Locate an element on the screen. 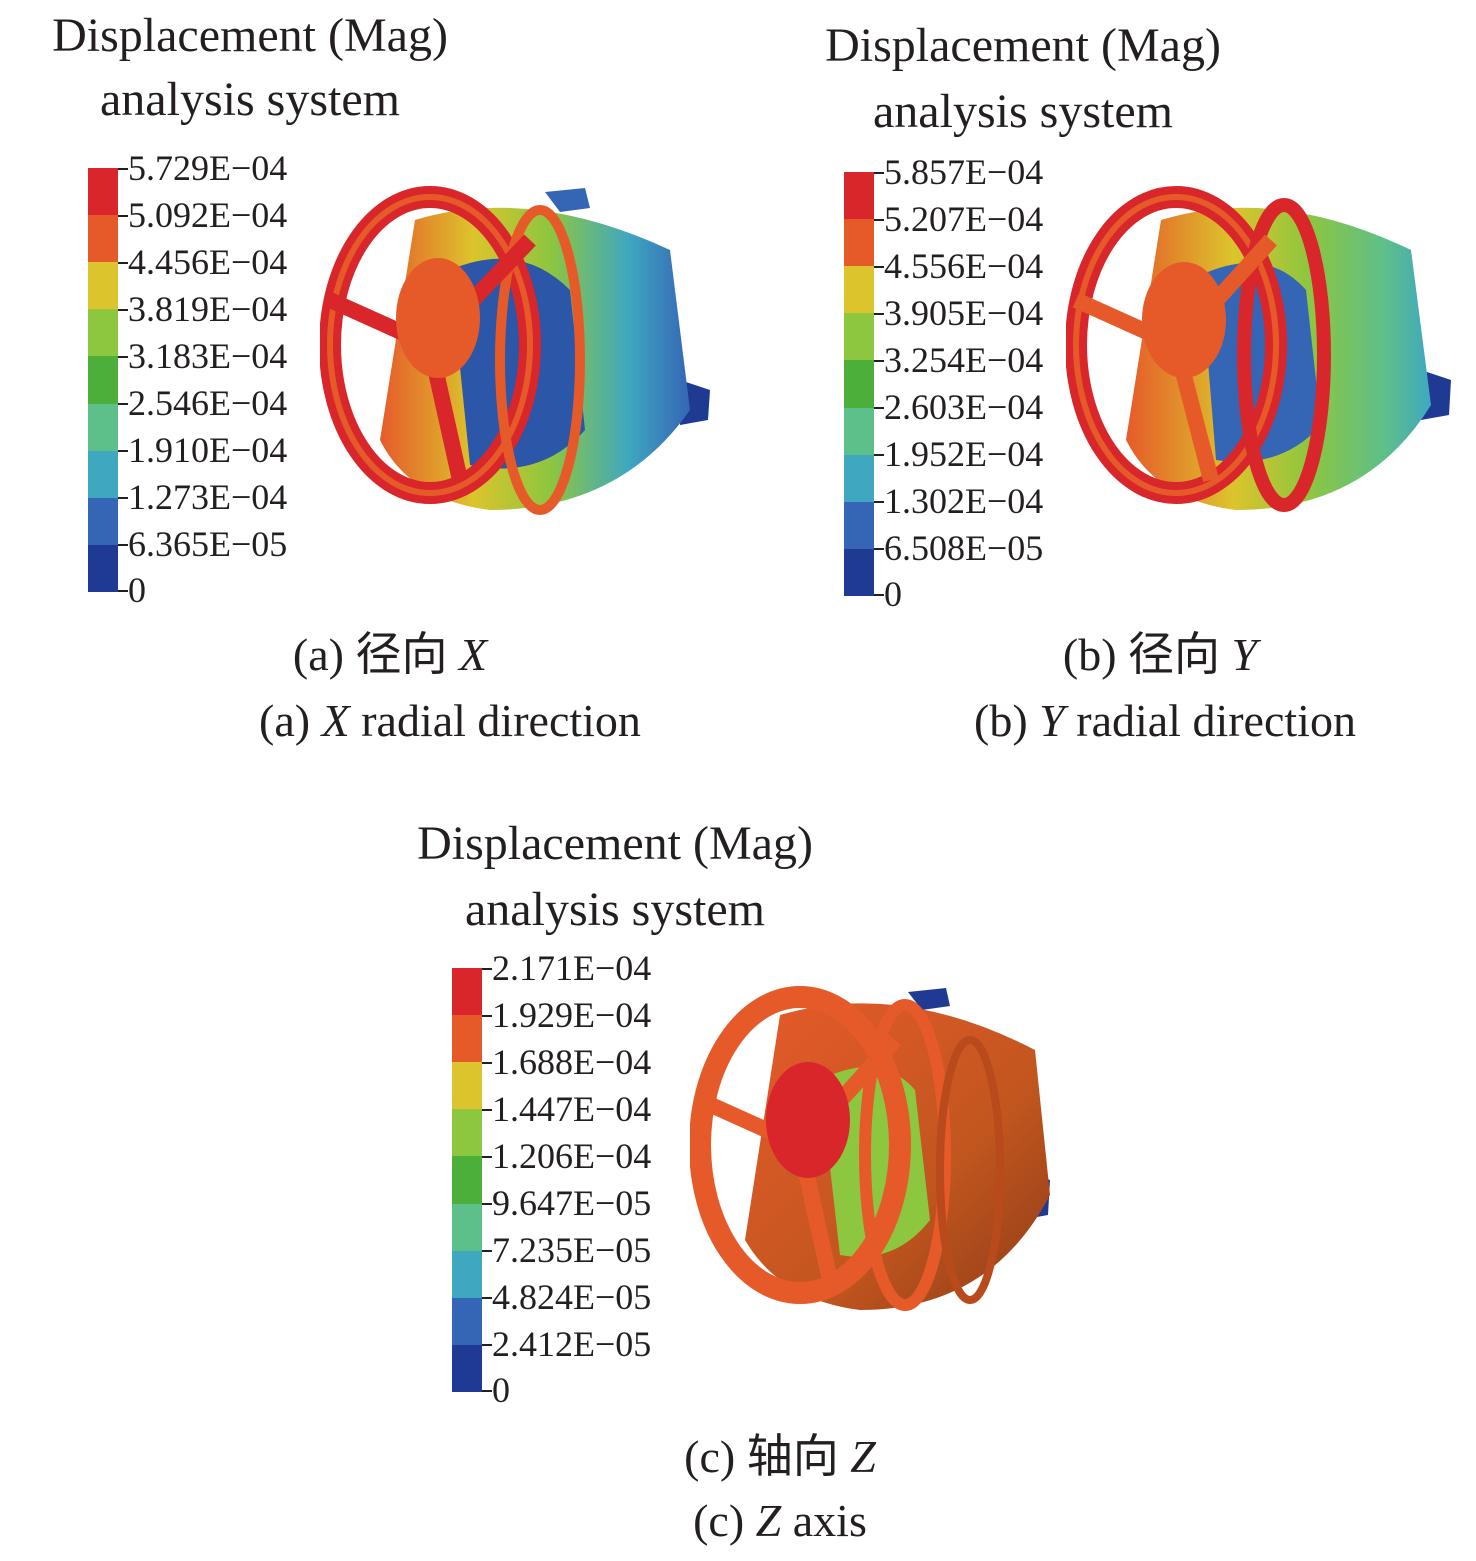 Image resolution: width=1476 pixels, height=1561 pixels. panel-a-title-line2: analysis system is located at coordinates (250, 99).